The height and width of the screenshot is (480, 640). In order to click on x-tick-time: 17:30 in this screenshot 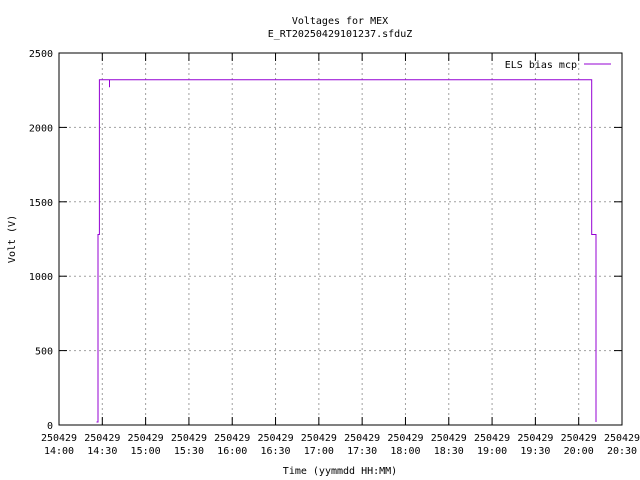, I will do `click(362, 451)`.